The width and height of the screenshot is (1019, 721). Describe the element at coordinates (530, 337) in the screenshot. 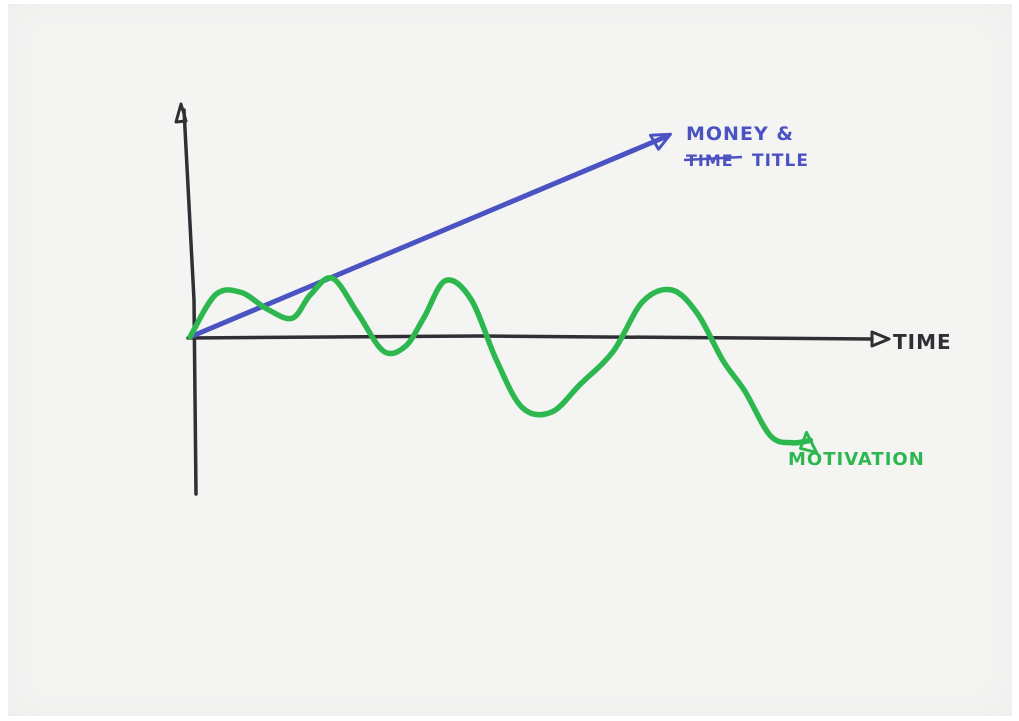

I see `x-axis` at that location.